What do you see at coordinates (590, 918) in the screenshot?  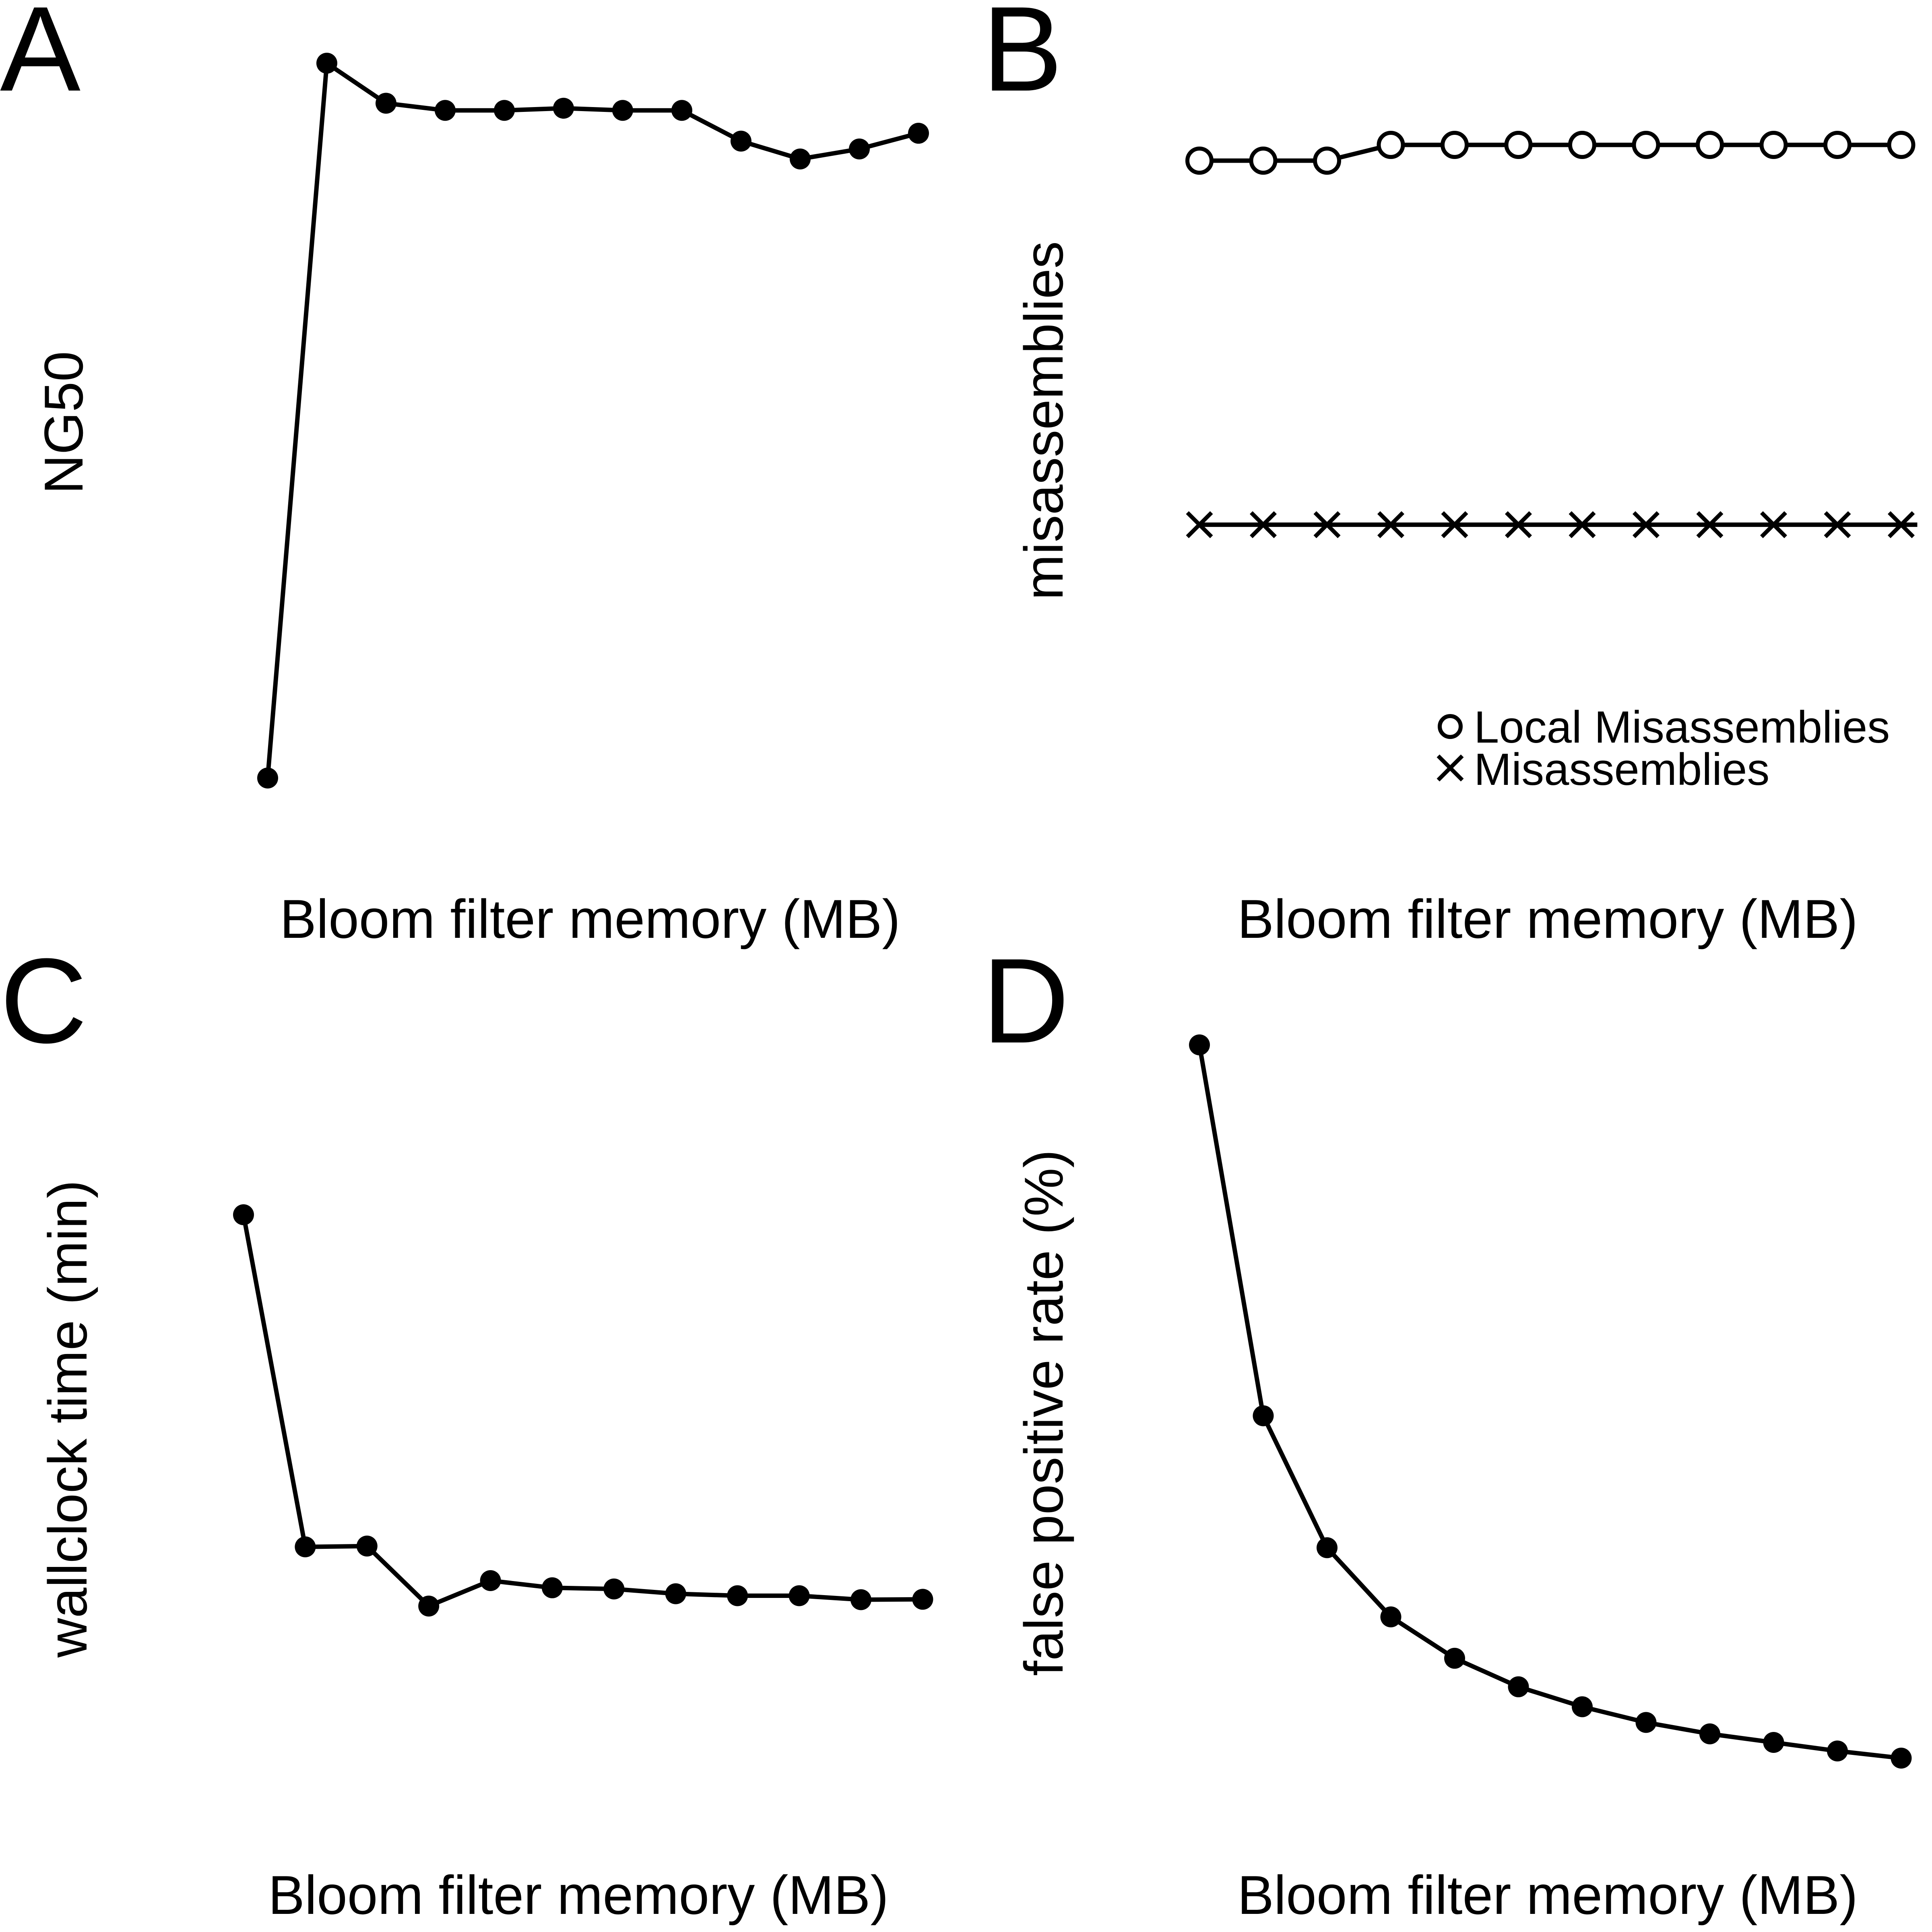 I see `panel-a-xlabel: Bloom filter memory (MB)` at bounding box center [590, 918].